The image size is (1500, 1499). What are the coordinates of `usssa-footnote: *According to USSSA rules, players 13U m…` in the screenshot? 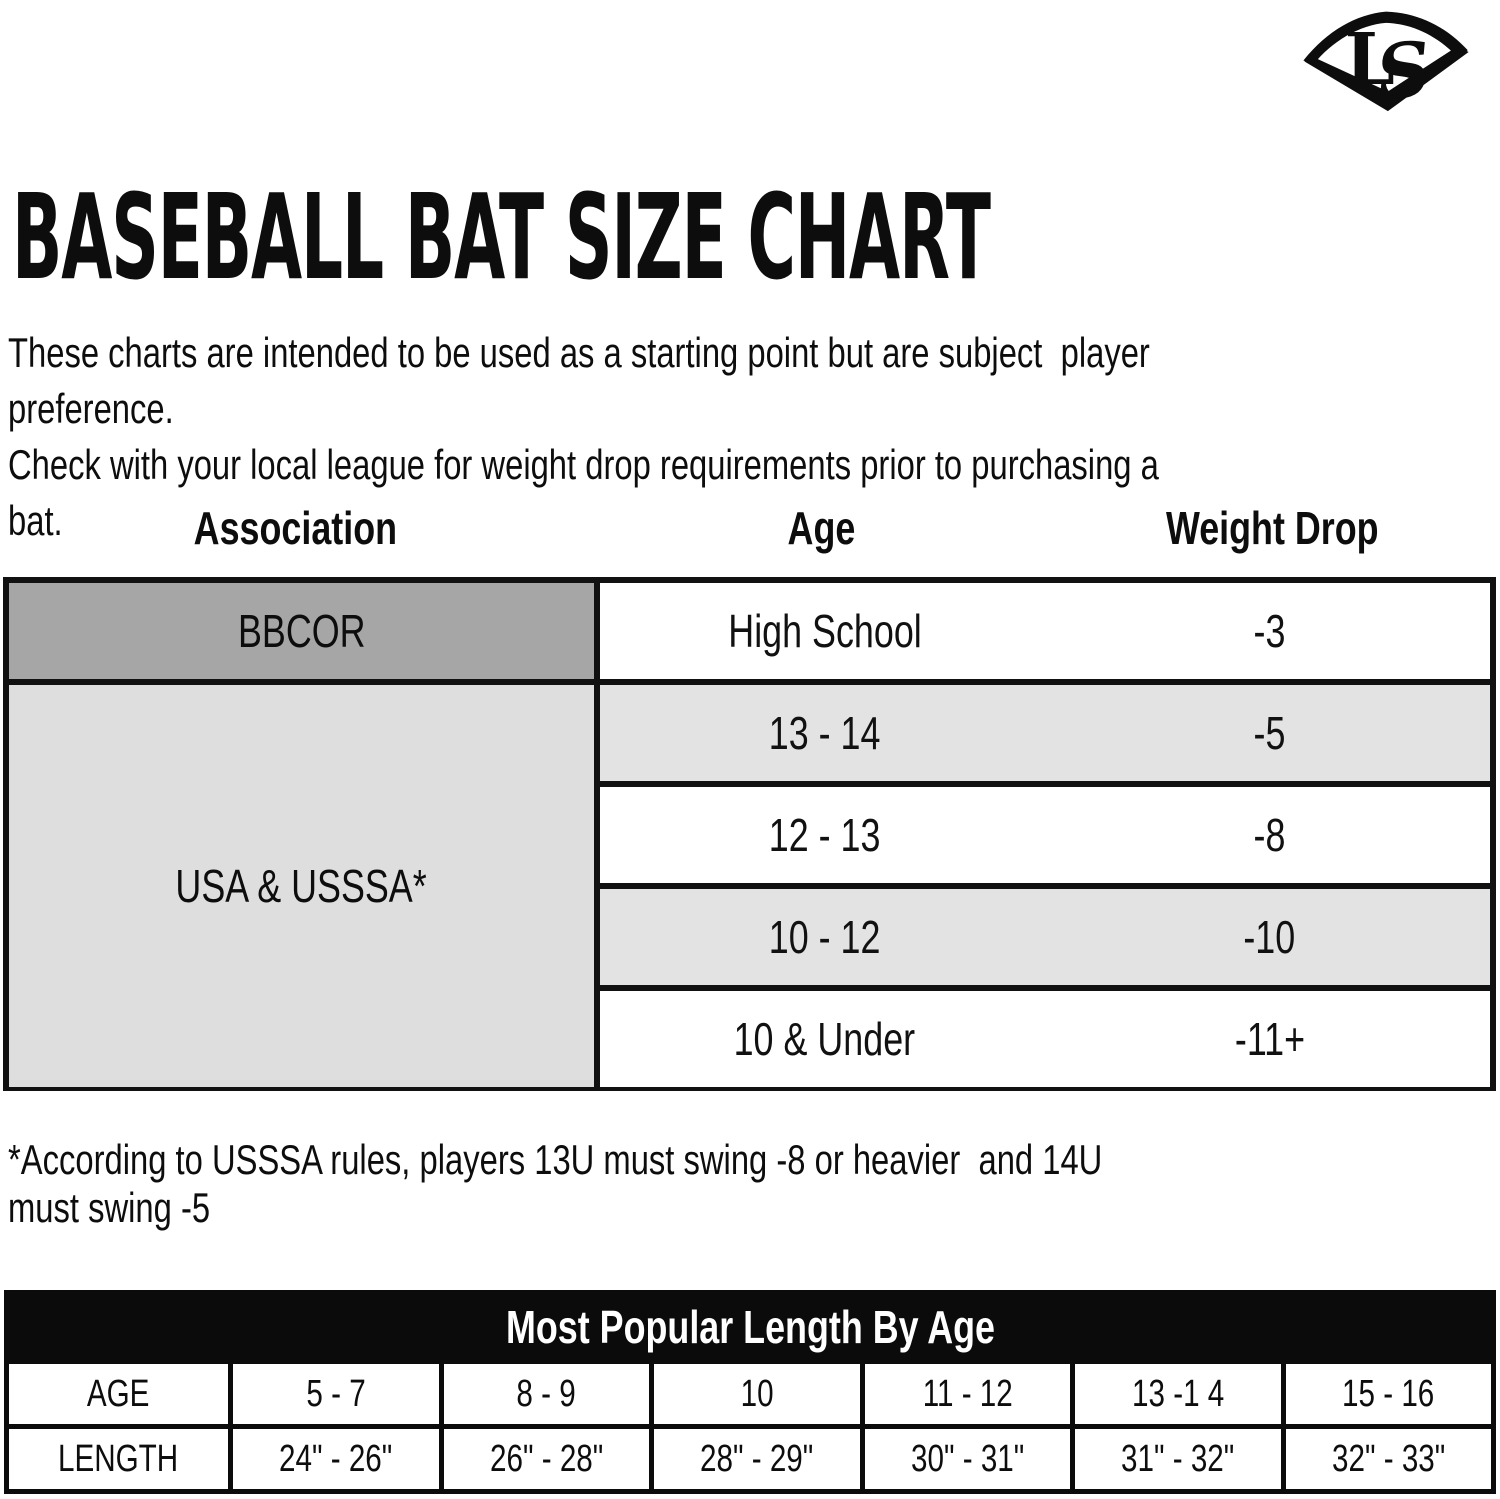 It's located at (560, 1183).